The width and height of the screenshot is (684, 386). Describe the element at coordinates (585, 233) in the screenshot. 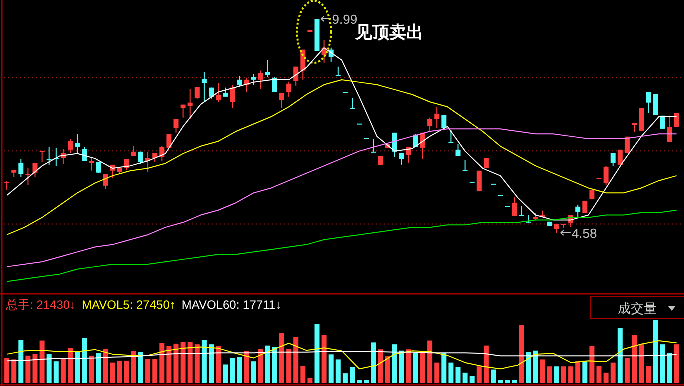

I see `annotation: 4.58` at that location.